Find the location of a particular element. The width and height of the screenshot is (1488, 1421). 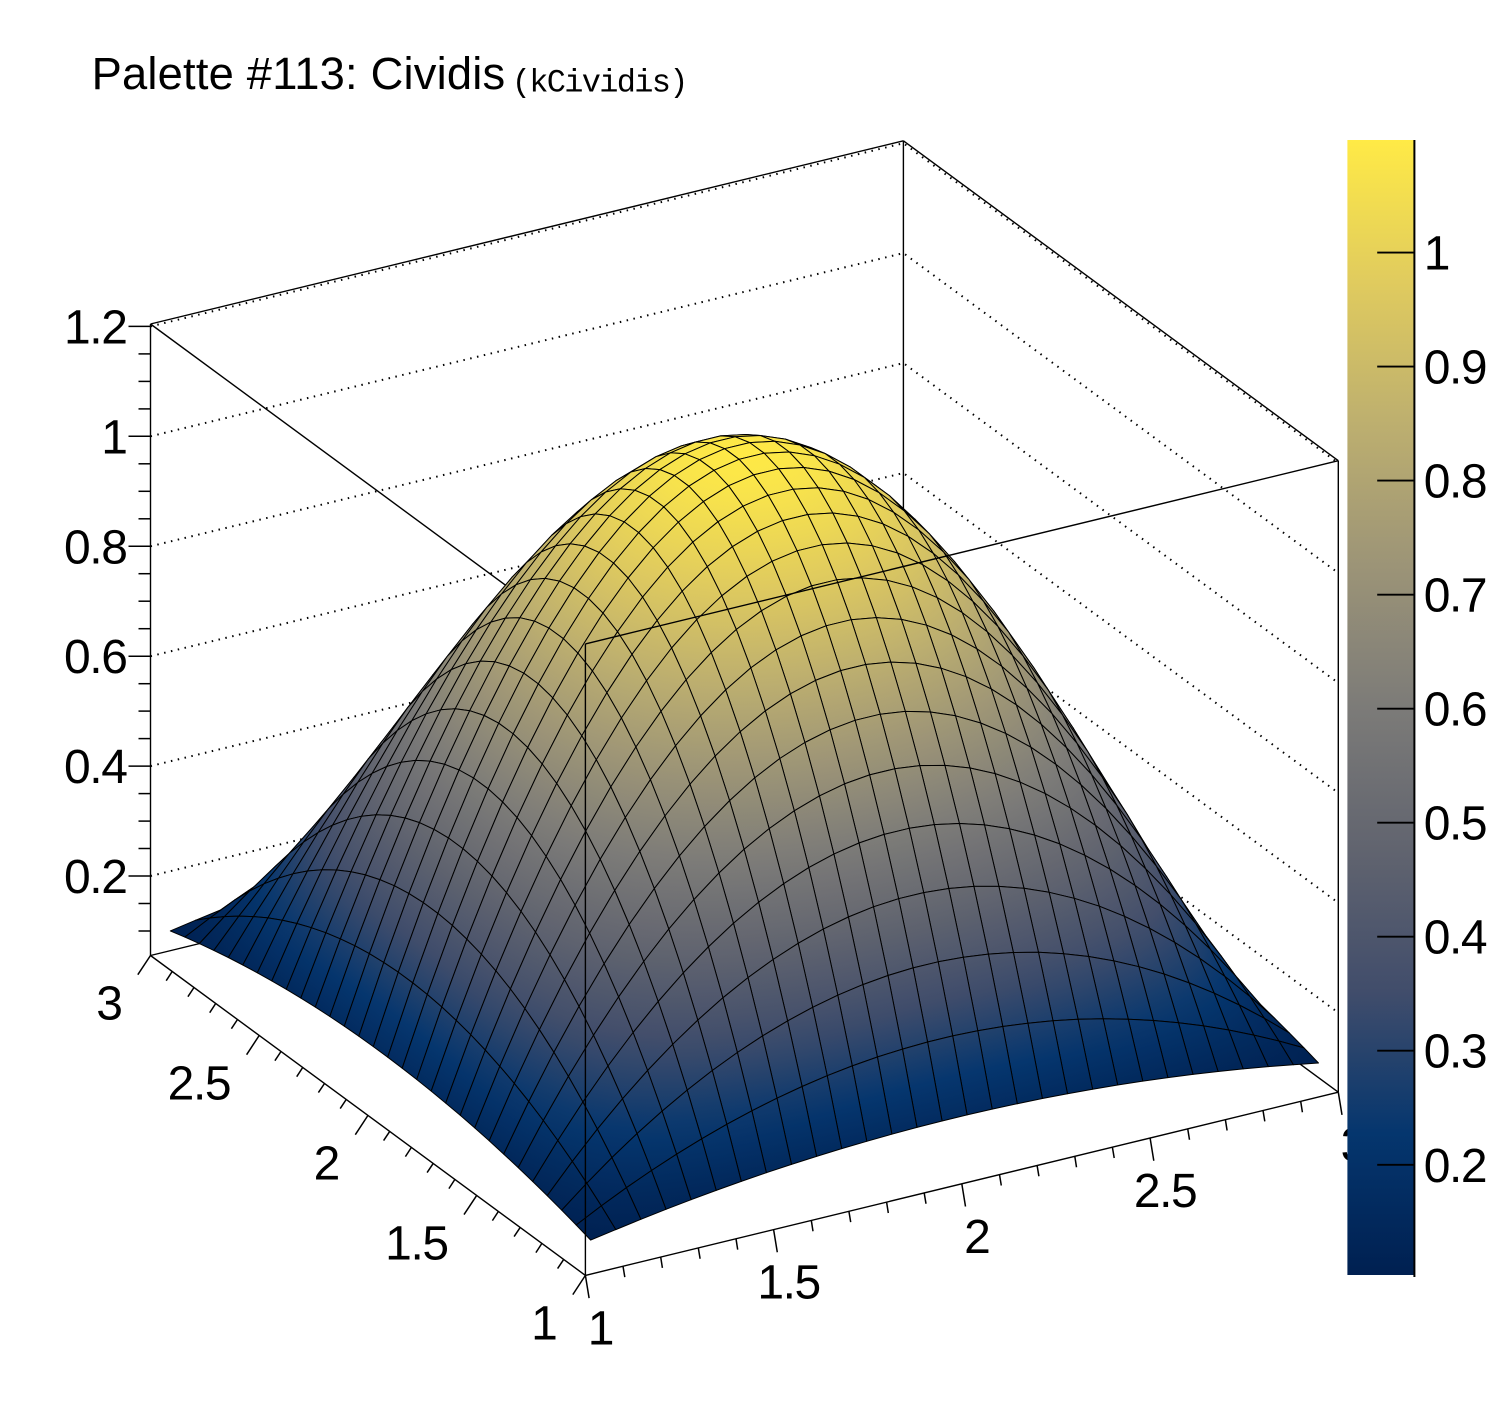

svg-text: 0.3 is located at coordinates (1455, 1052).